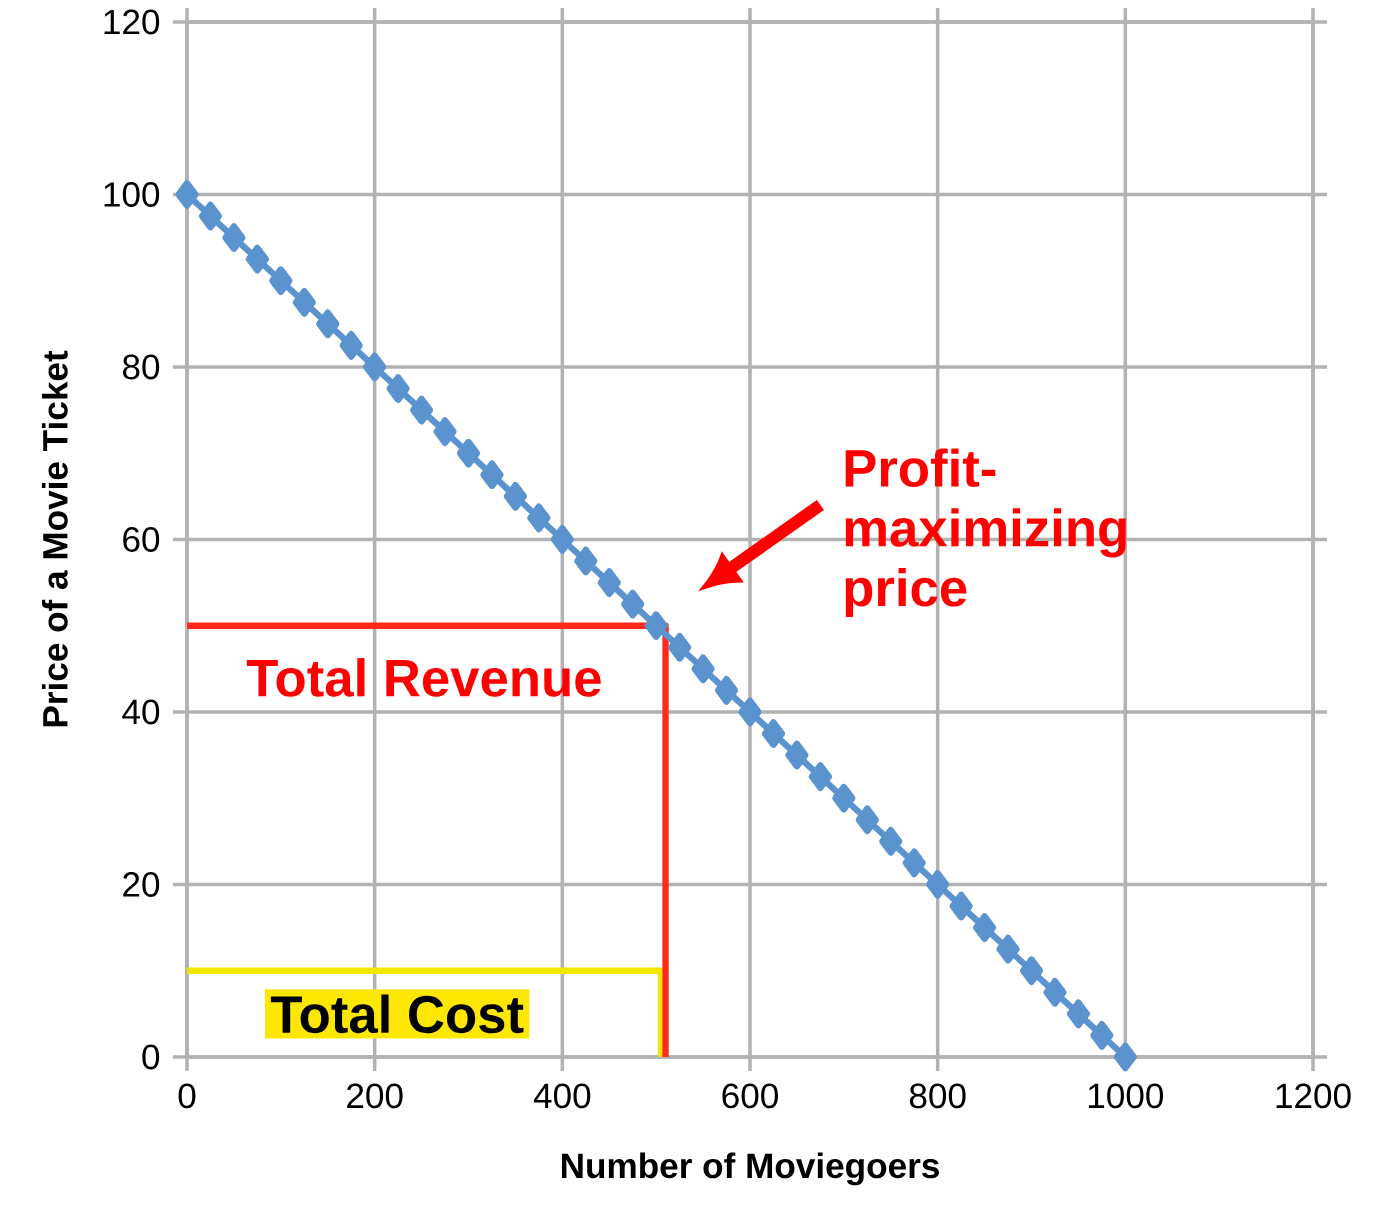 This screenshot has width=1382, height=1222. Describe the element at coordinates (397, 1014) in the screenshot. I see `annotation: Total Cost` at that location.